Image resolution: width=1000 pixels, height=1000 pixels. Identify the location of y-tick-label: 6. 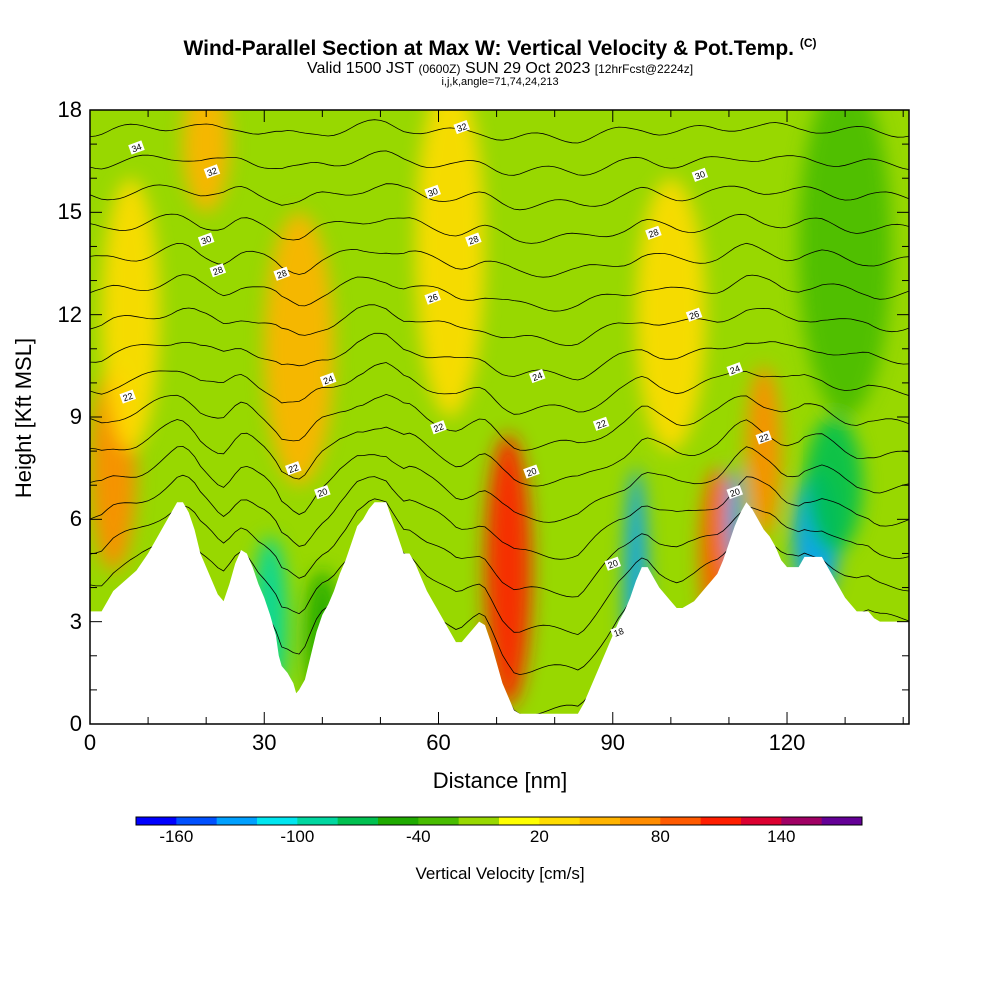
(75, 519).